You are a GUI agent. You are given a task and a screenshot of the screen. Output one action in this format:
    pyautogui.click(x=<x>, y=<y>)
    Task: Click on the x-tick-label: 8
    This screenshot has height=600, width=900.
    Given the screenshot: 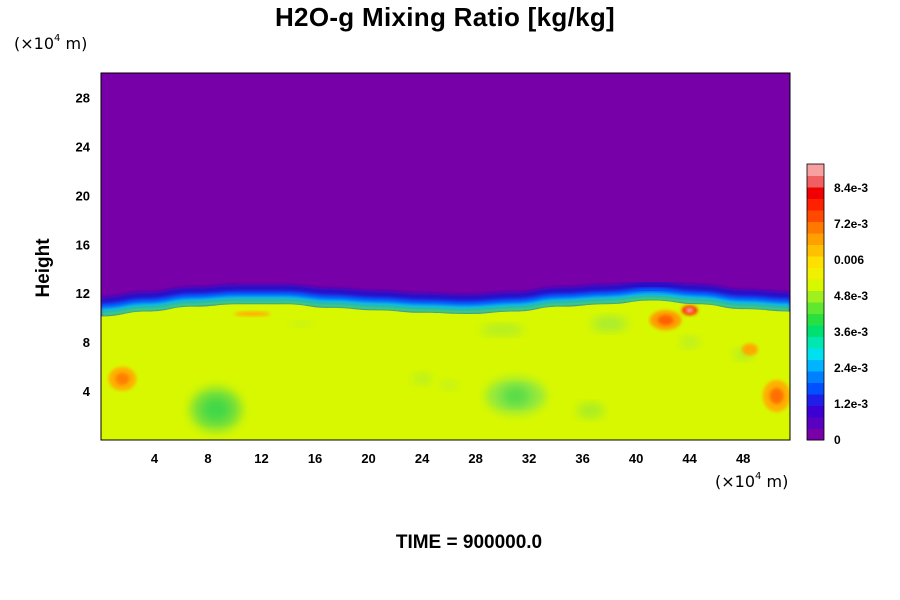 What is the action you would take?
    pyautogui.click(x=207, y=458)
    